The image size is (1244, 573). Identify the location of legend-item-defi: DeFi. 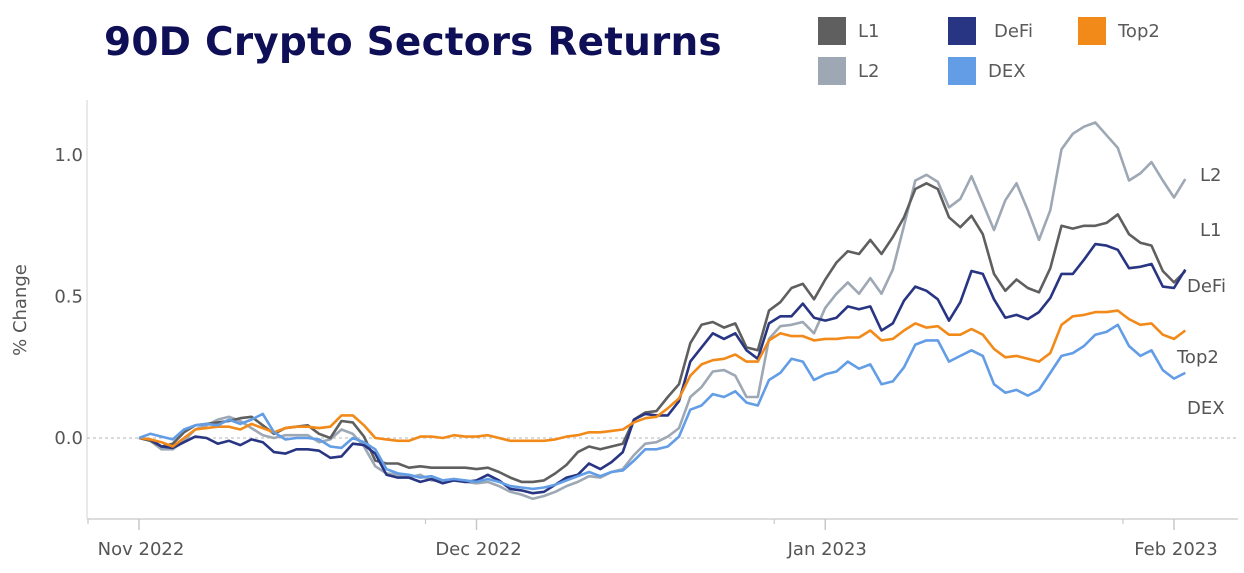
(990, 31).